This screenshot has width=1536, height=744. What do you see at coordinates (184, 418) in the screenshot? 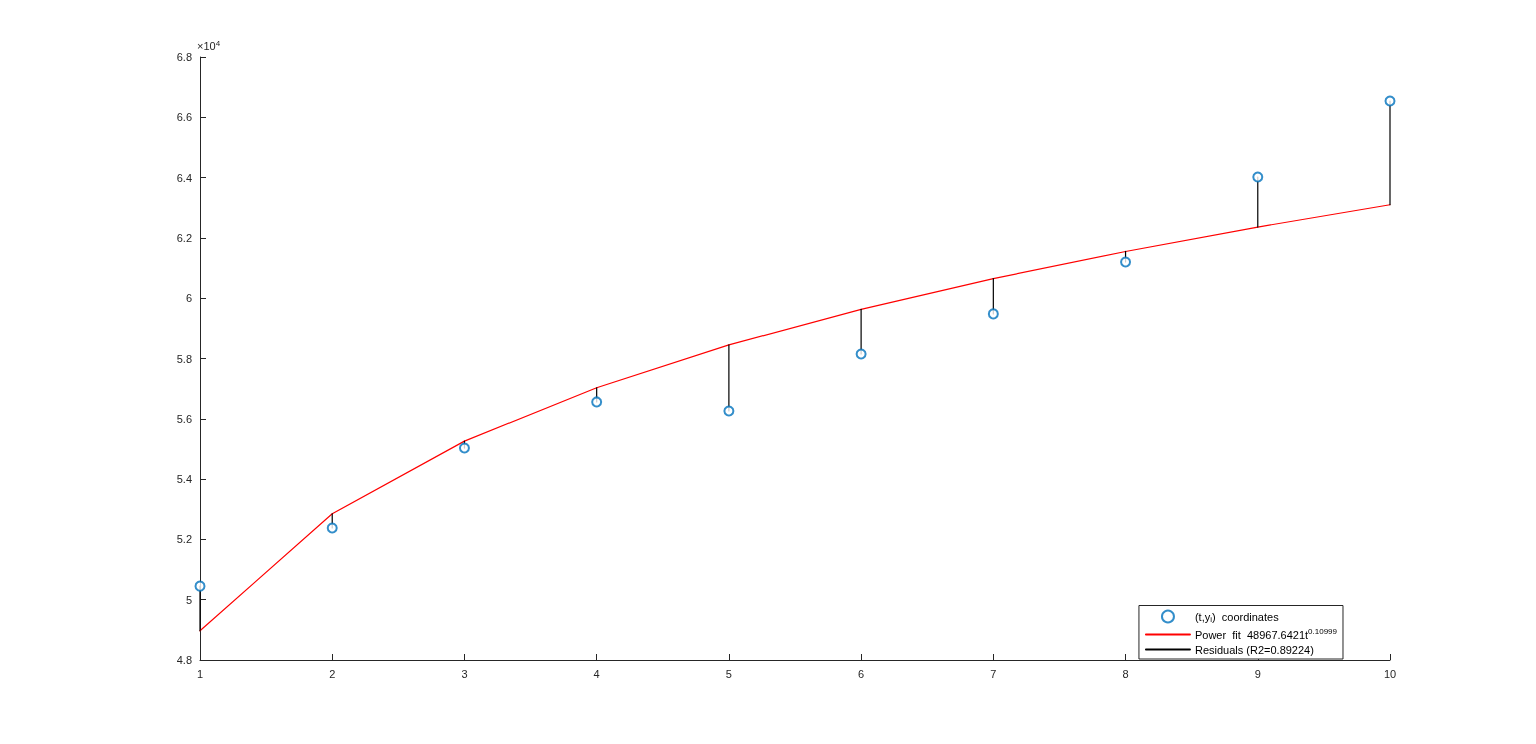
I see `y-tick-label: 5.6` at bounding box center [184, 418].